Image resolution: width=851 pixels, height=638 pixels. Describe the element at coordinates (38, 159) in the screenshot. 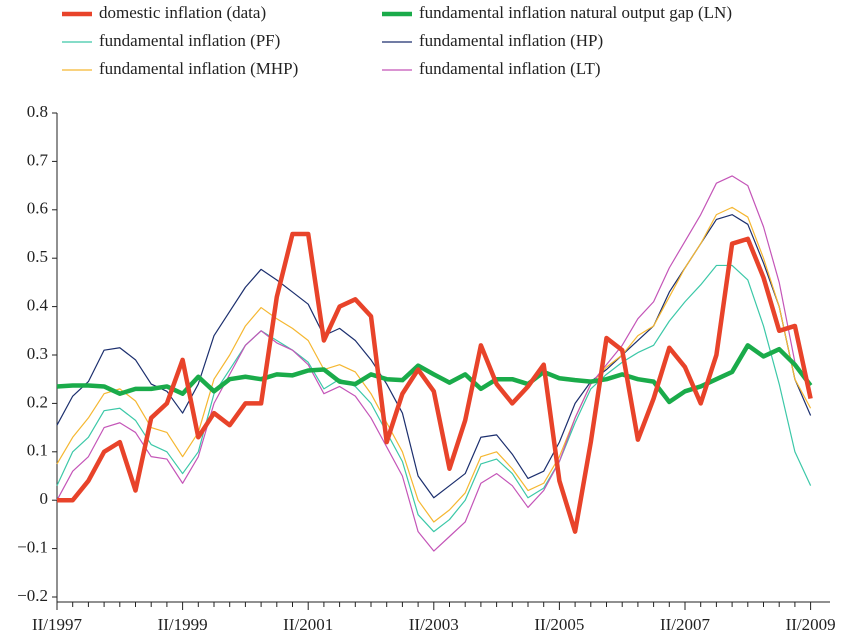

I see `y-tick-label: 0.7` at that location.